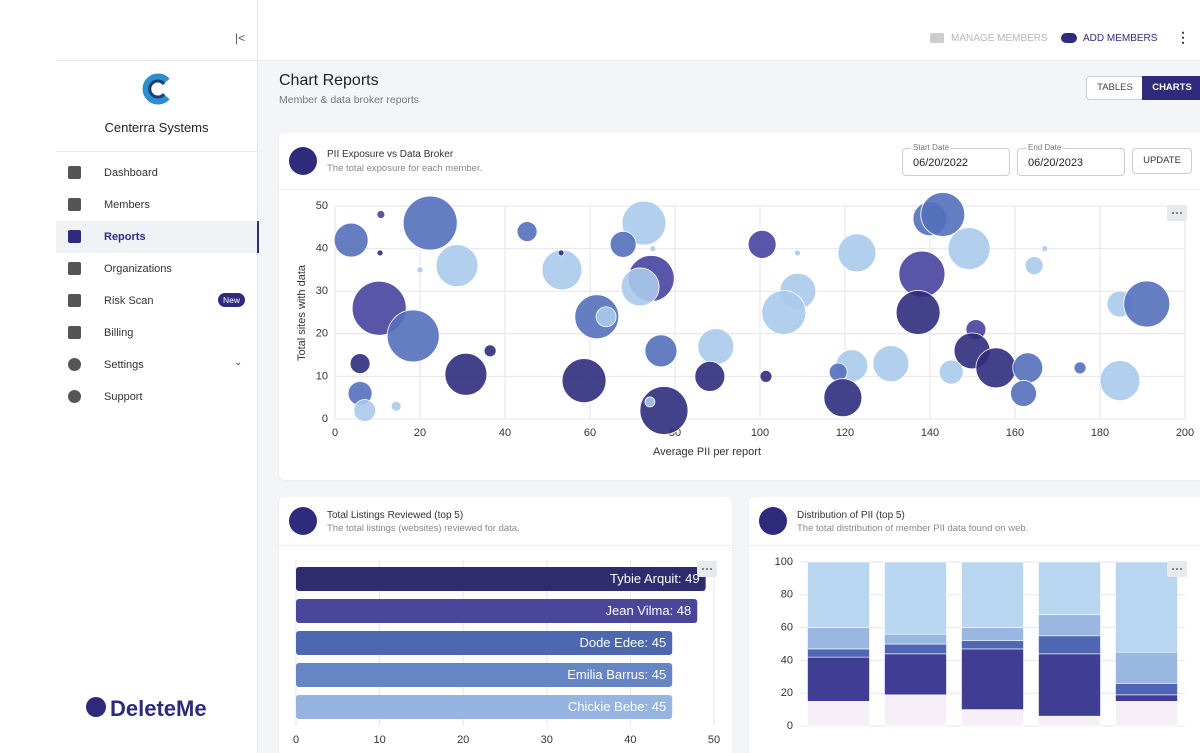 The height and width of the screenshot is (753, 1200). Describe the element at coordinates (931, 147) in the screenshot. I see `field-label: Start Date` at that location.